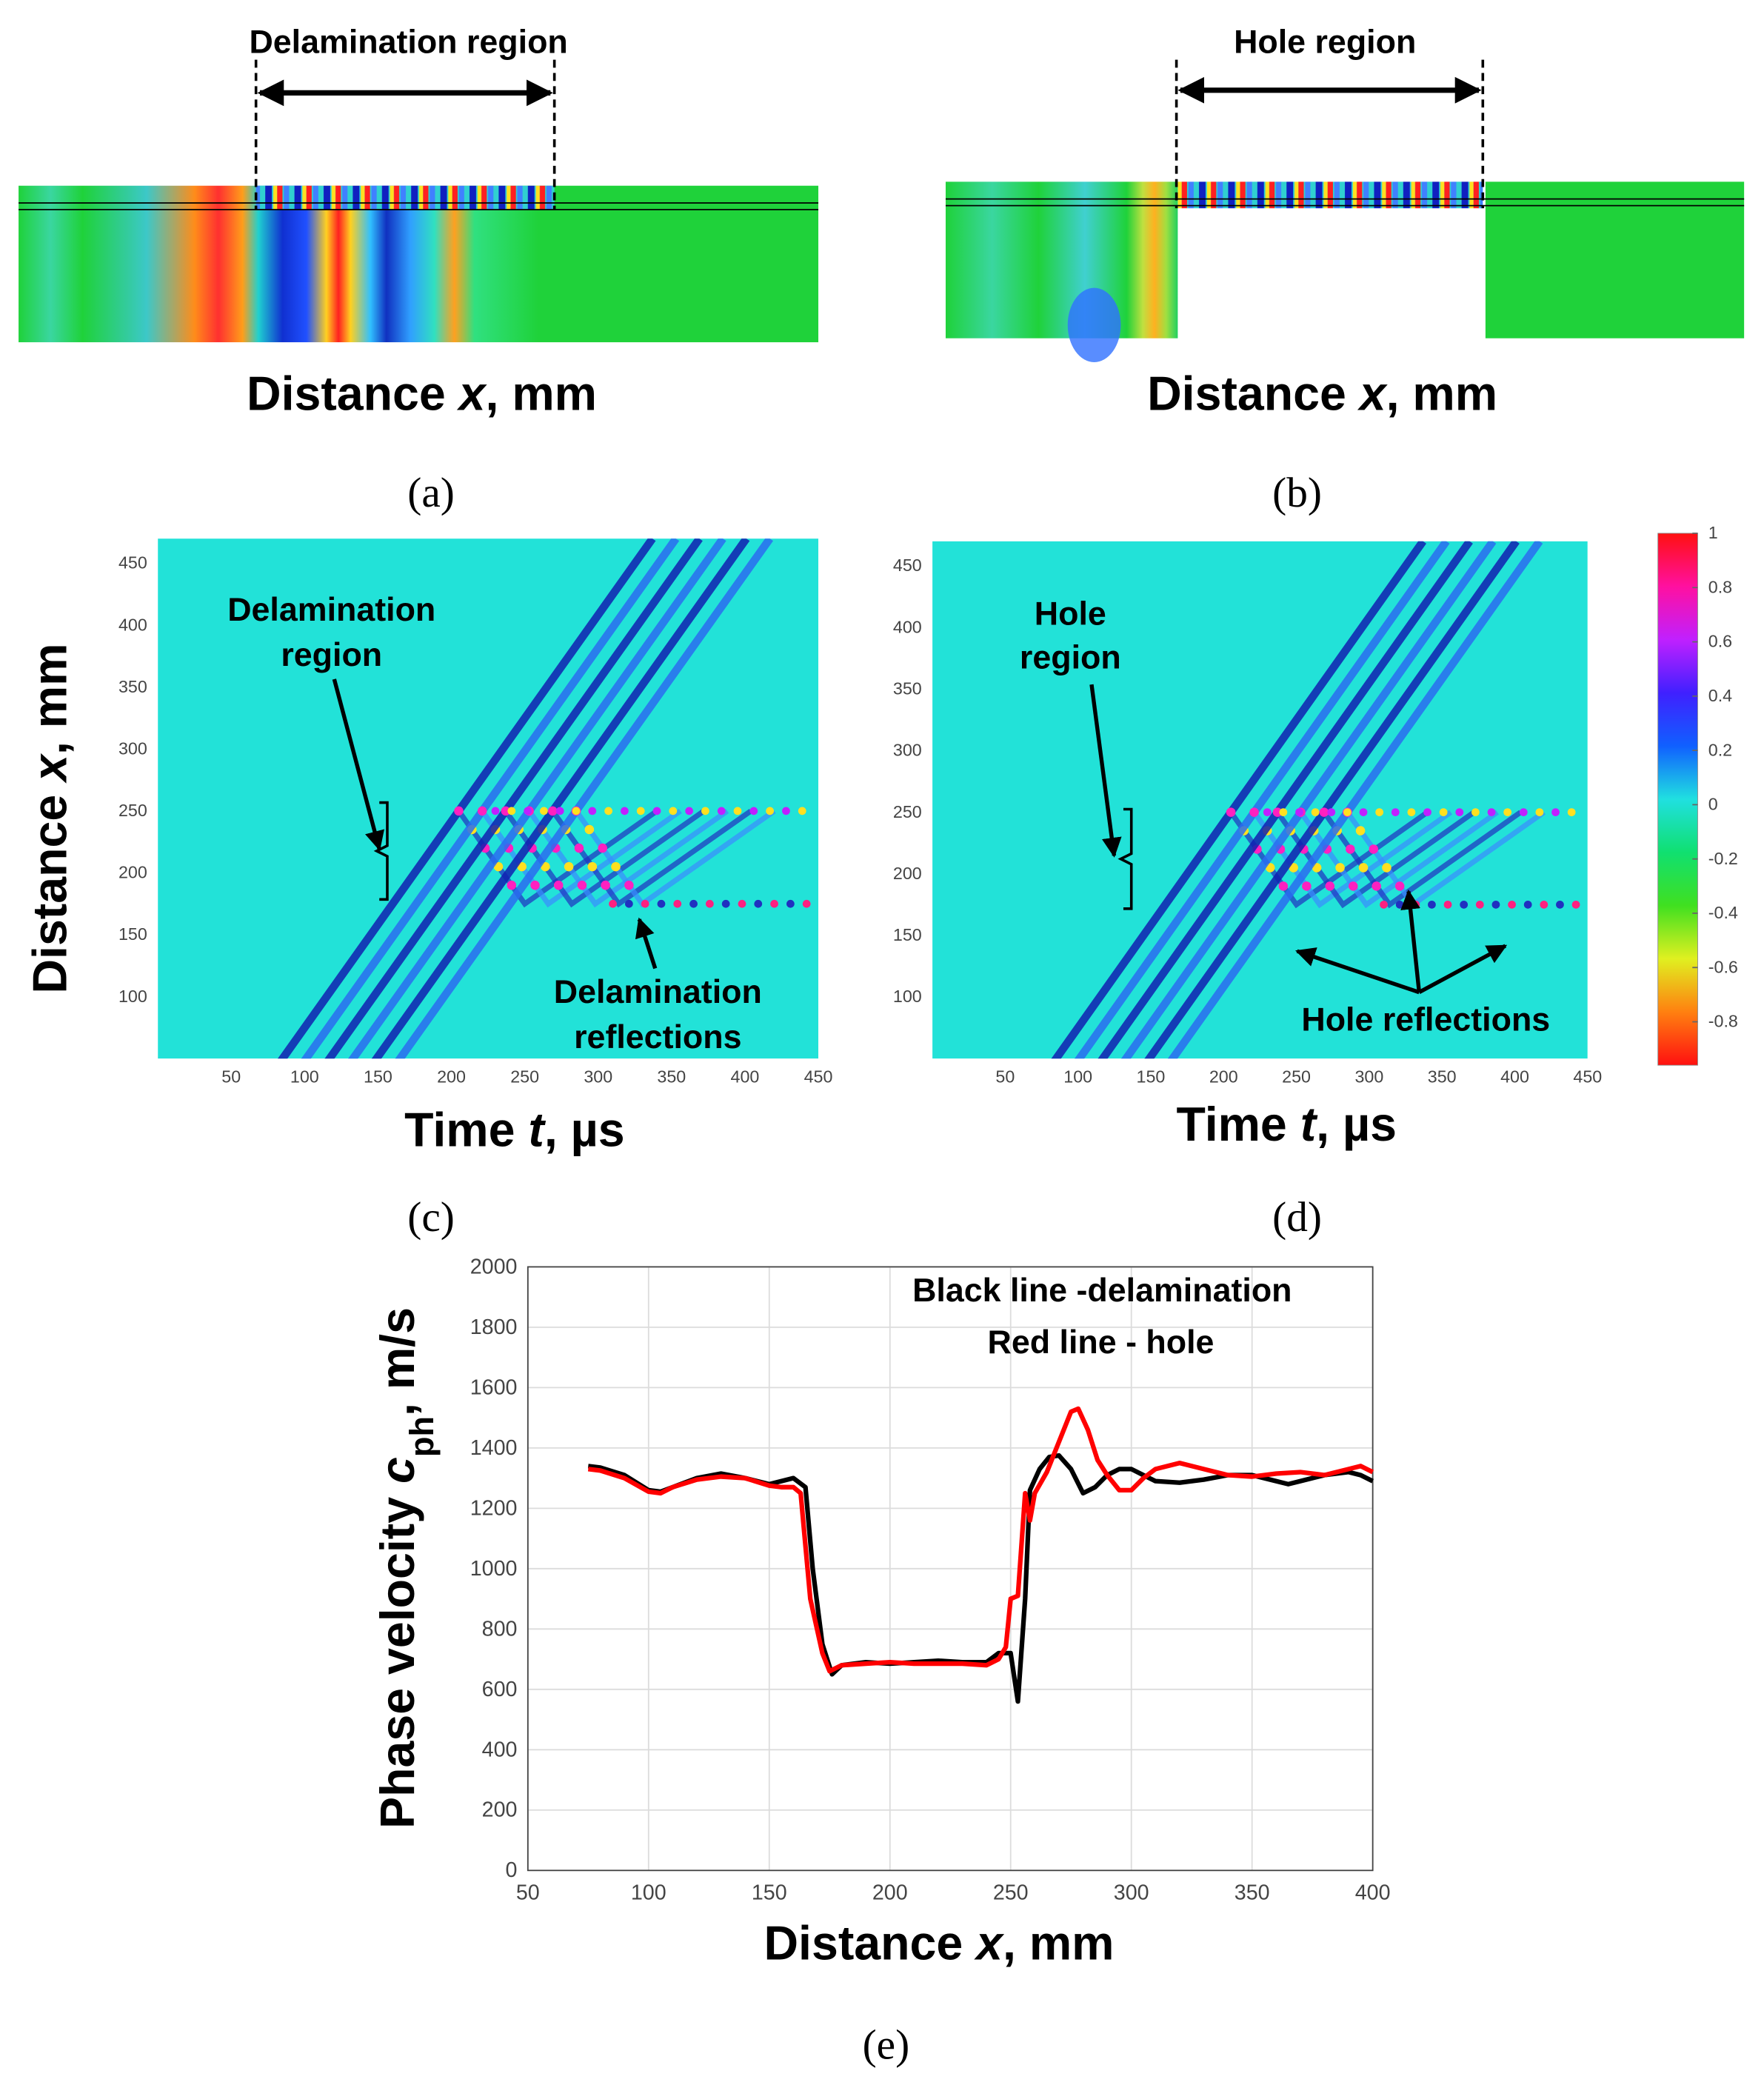  Describe the element at coordinates (494, 1387) in the screenshot. I see `y-tick-label: 1600` at that location.